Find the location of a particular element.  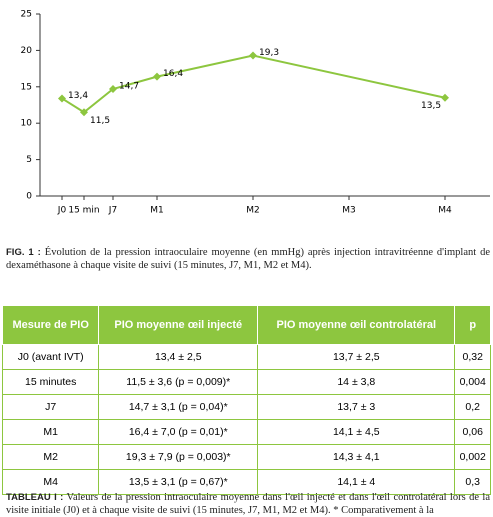

row: J7 14,7 ± 3,1 (p = 0,04)* 13,7 ± 3 0,2 is located at coordinates (246, 407).